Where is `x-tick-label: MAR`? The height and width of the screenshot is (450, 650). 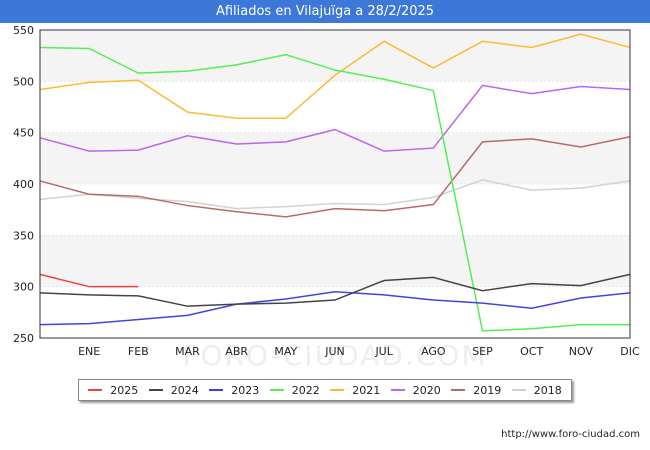 x-tick-label: MAR is located at coordinates (187, 351).